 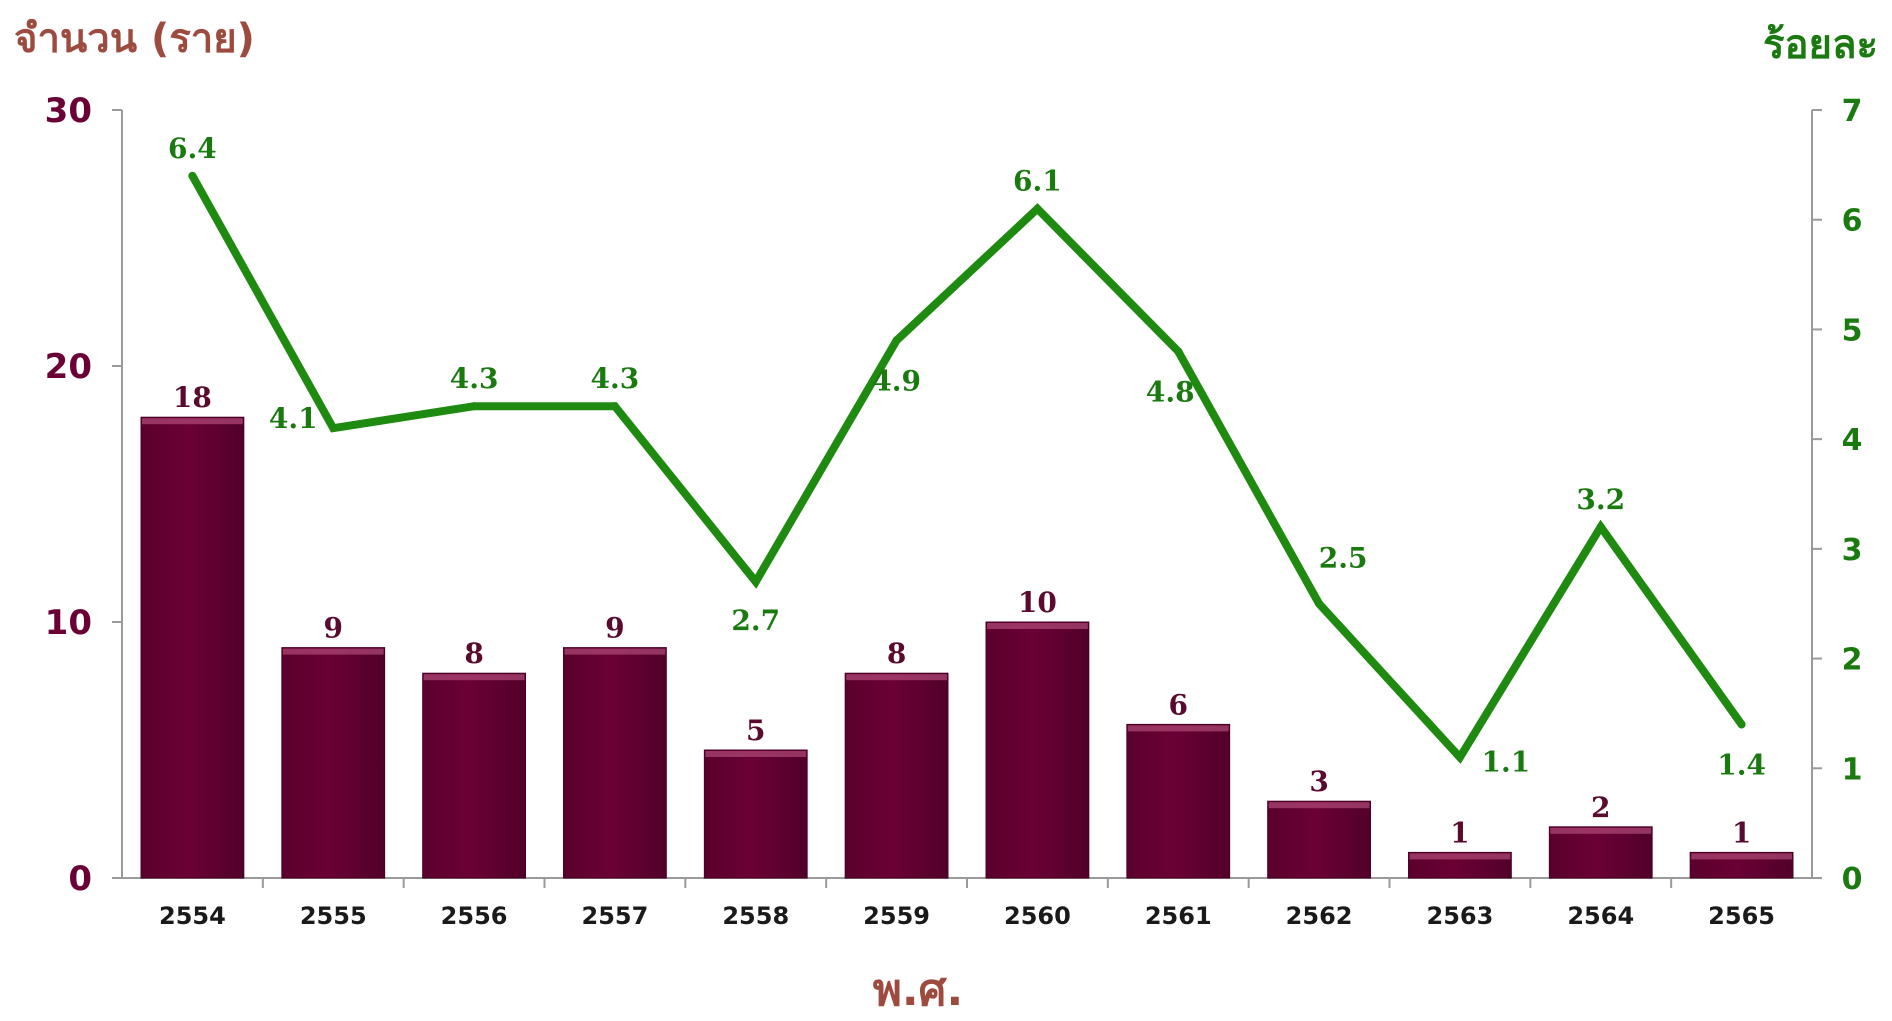 What do you see at coordinates (80, 879) in the screenshot?
I see `y-tick-label: 0` at bounding box center [80, 879].